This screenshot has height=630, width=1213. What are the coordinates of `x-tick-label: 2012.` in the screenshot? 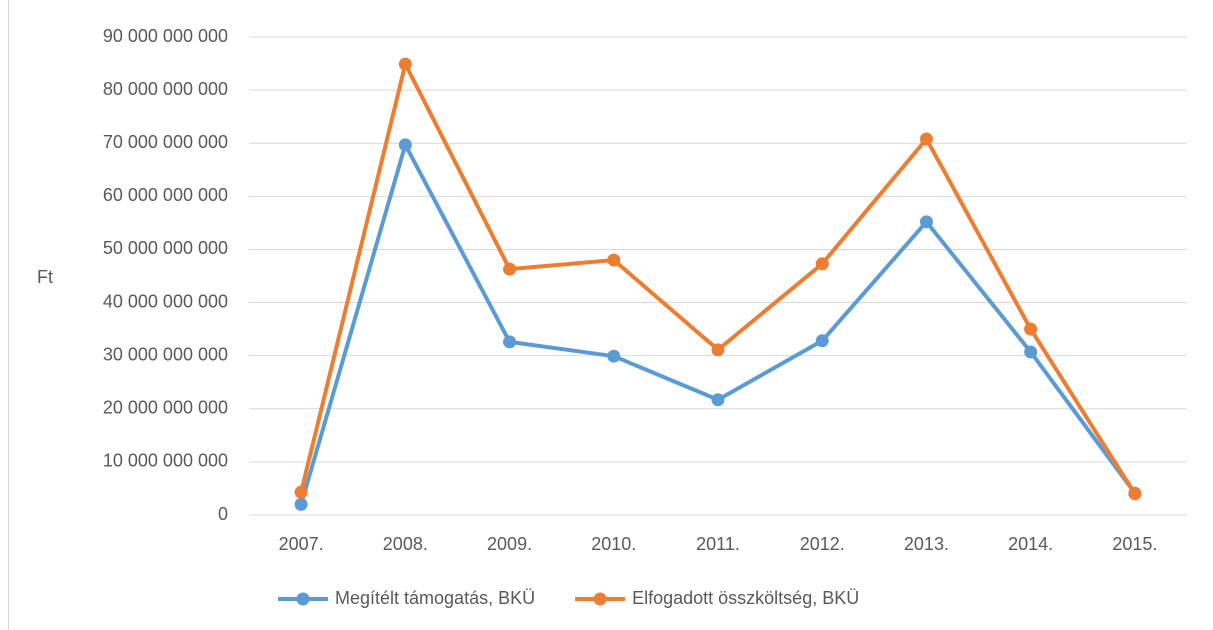 It's located at (822, 544).